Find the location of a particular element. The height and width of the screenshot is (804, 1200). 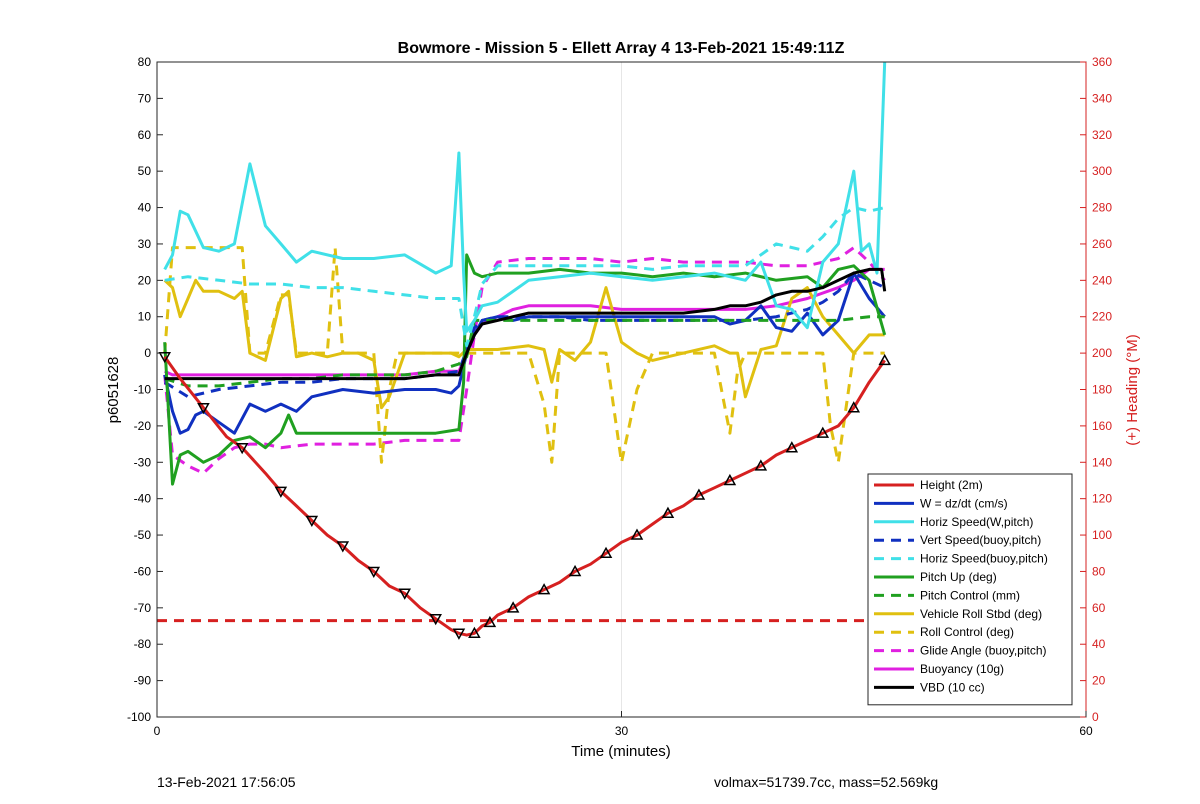

y-right-tick-label: 60 is located at coordinates (1099, 608).